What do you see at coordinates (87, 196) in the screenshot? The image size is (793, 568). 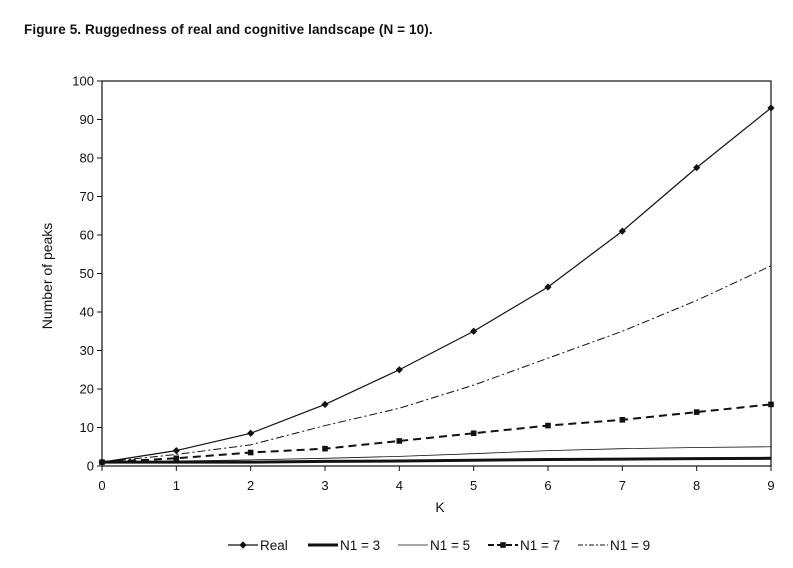 I see `y-tick-label: 70` at bounding box center [87, 196].